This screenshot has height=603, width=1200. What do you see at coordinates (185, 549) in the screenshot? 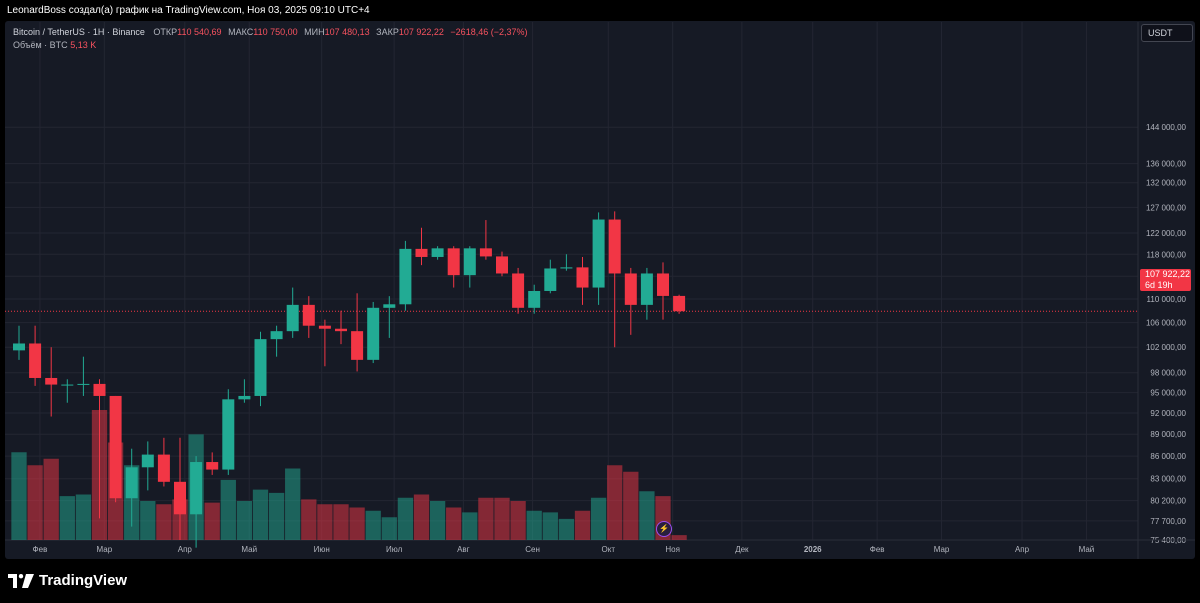
I see `x-tick-label: Апр` at bounding box center [185, 549].